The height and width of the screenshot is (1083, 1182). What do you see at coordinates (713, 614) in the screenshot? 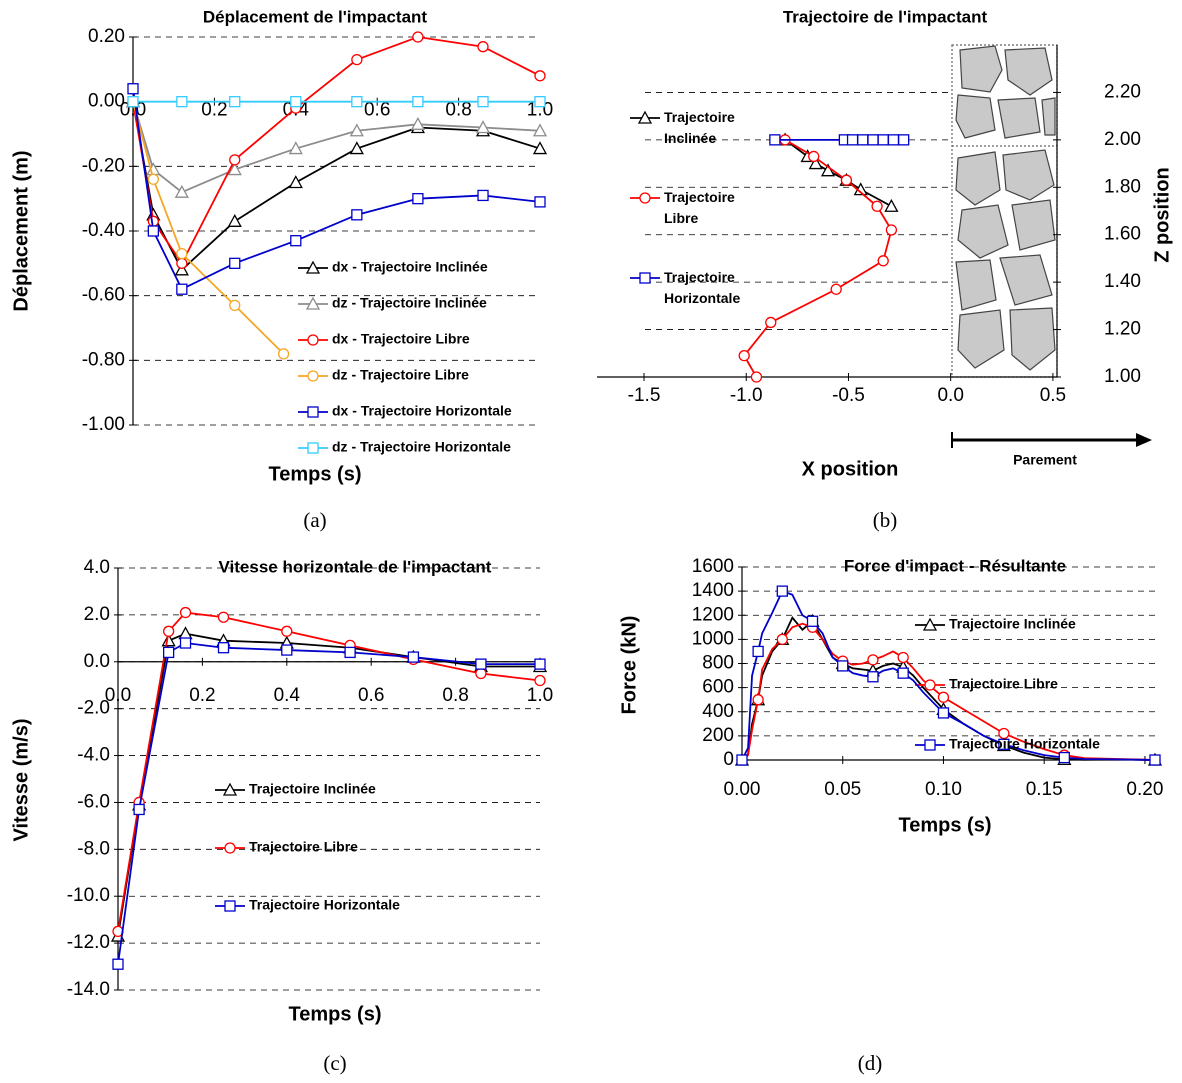
I see `y-tick-label: 1200` at bounding box center [713, 614].